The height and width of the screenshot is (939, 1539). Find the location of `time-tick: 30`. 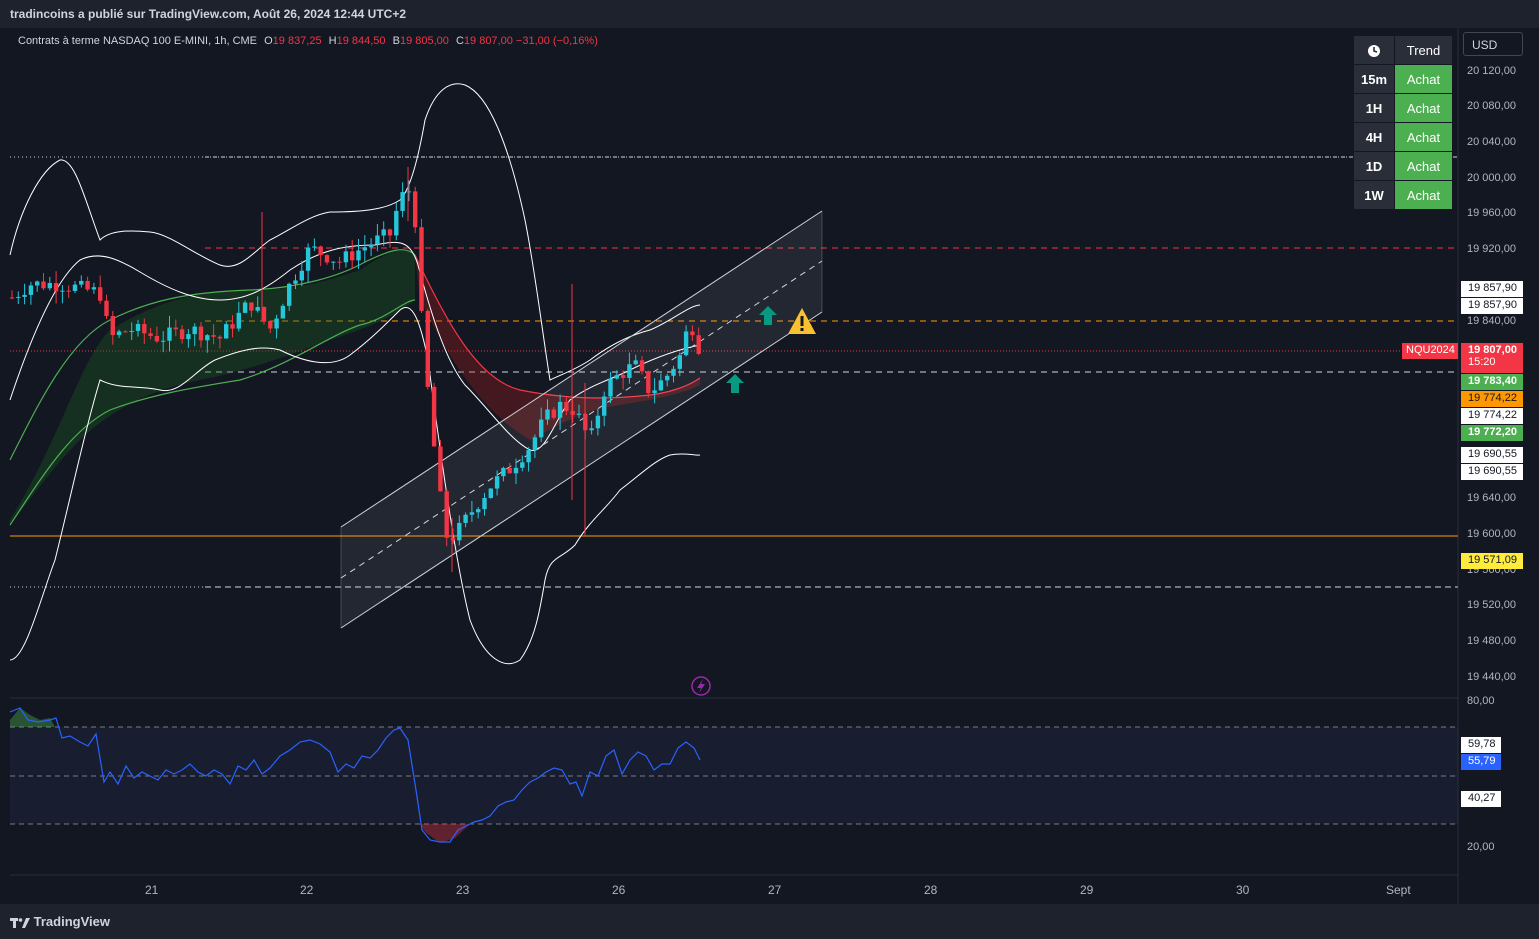

time-tick: 30 is located at coordinates (1243, 890).